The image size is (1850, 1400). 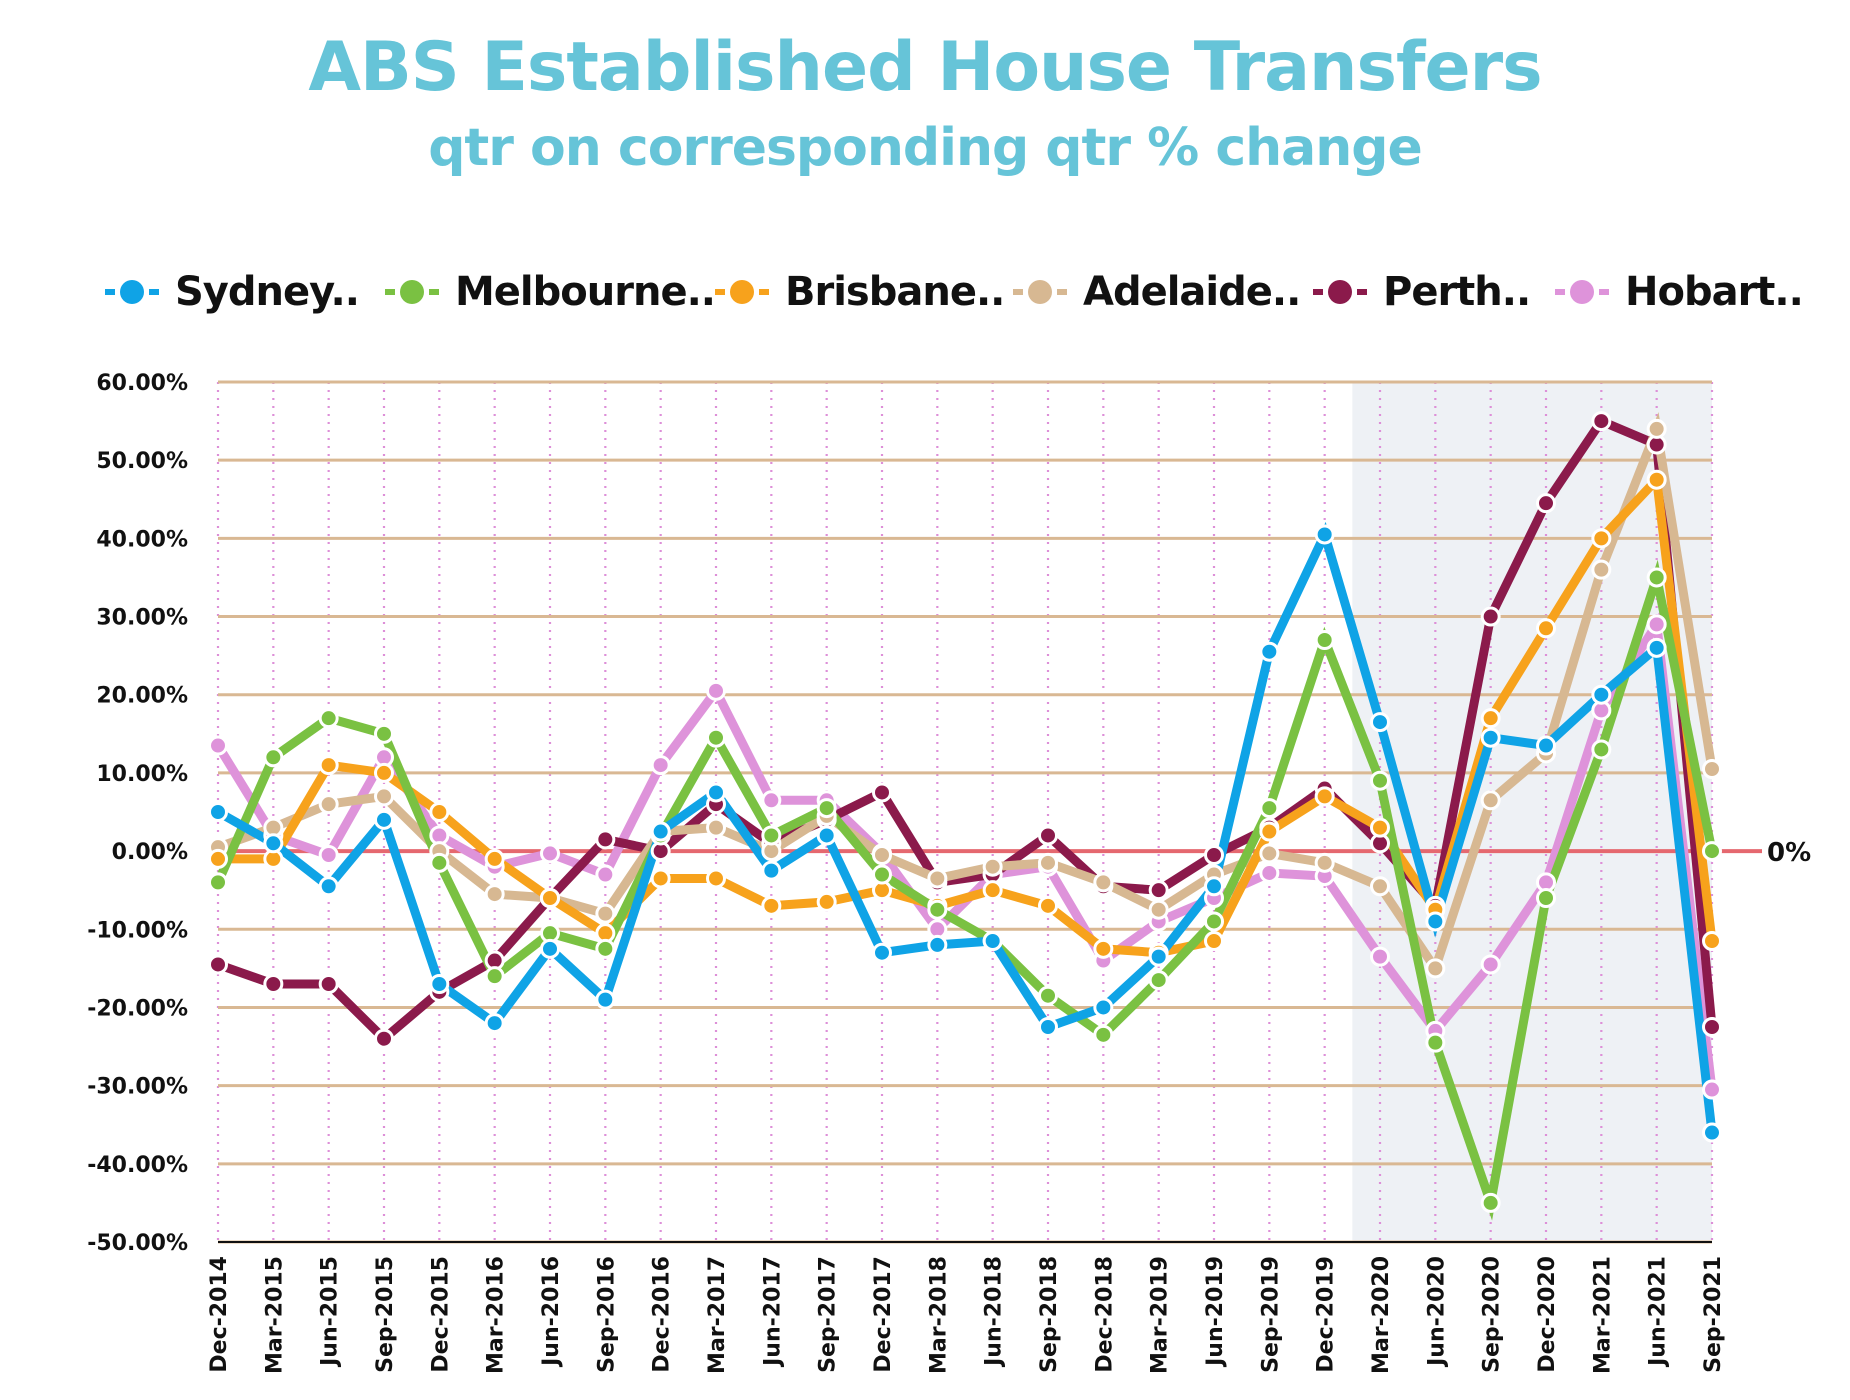 I want to click on y-tick-label: -20.00%, so click(x=137, y=1008).